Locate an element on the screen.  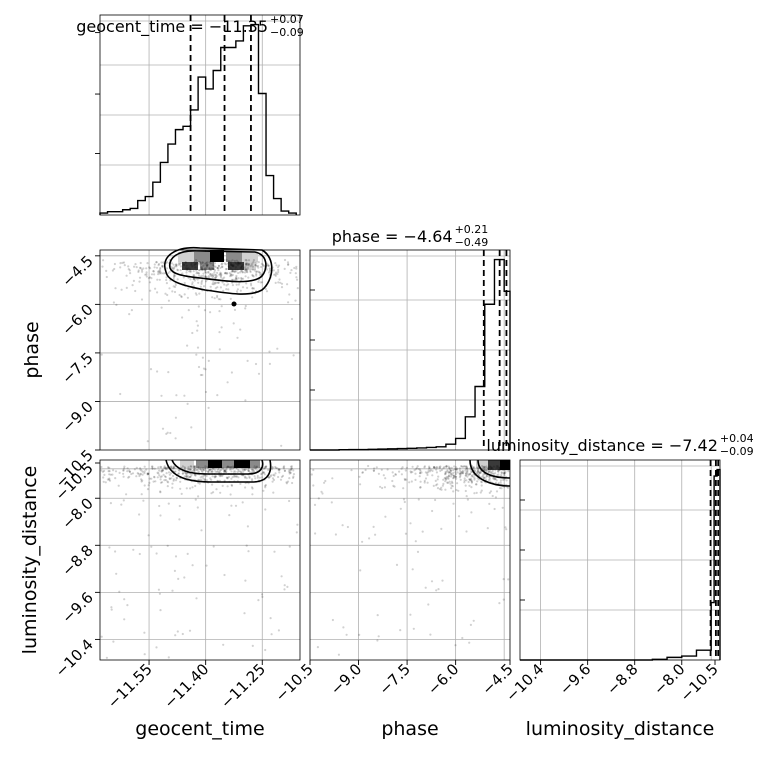
yaxis-label-luminosity_distance: luminosity_distance is located at coordinates (30, 560).